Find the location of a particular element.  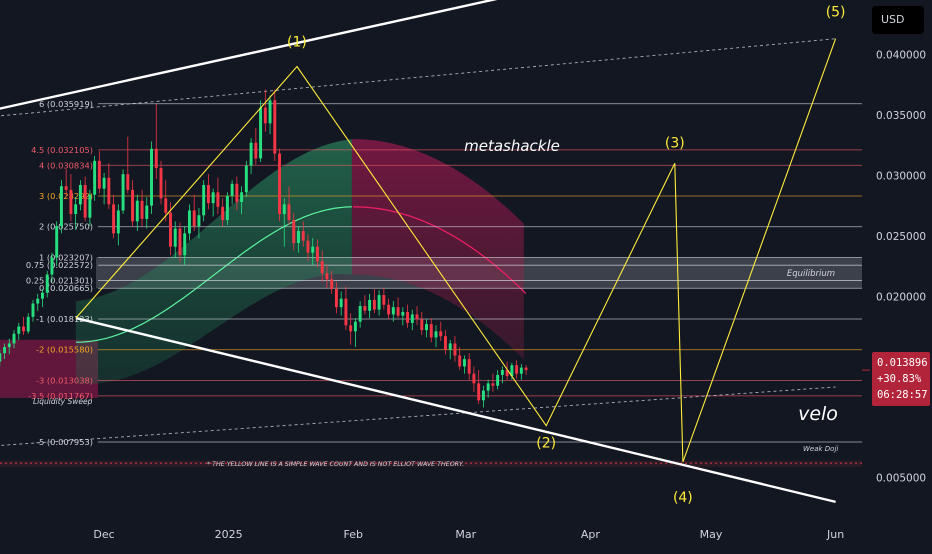

ticker-label: velo is located at coordinates (818, 414).